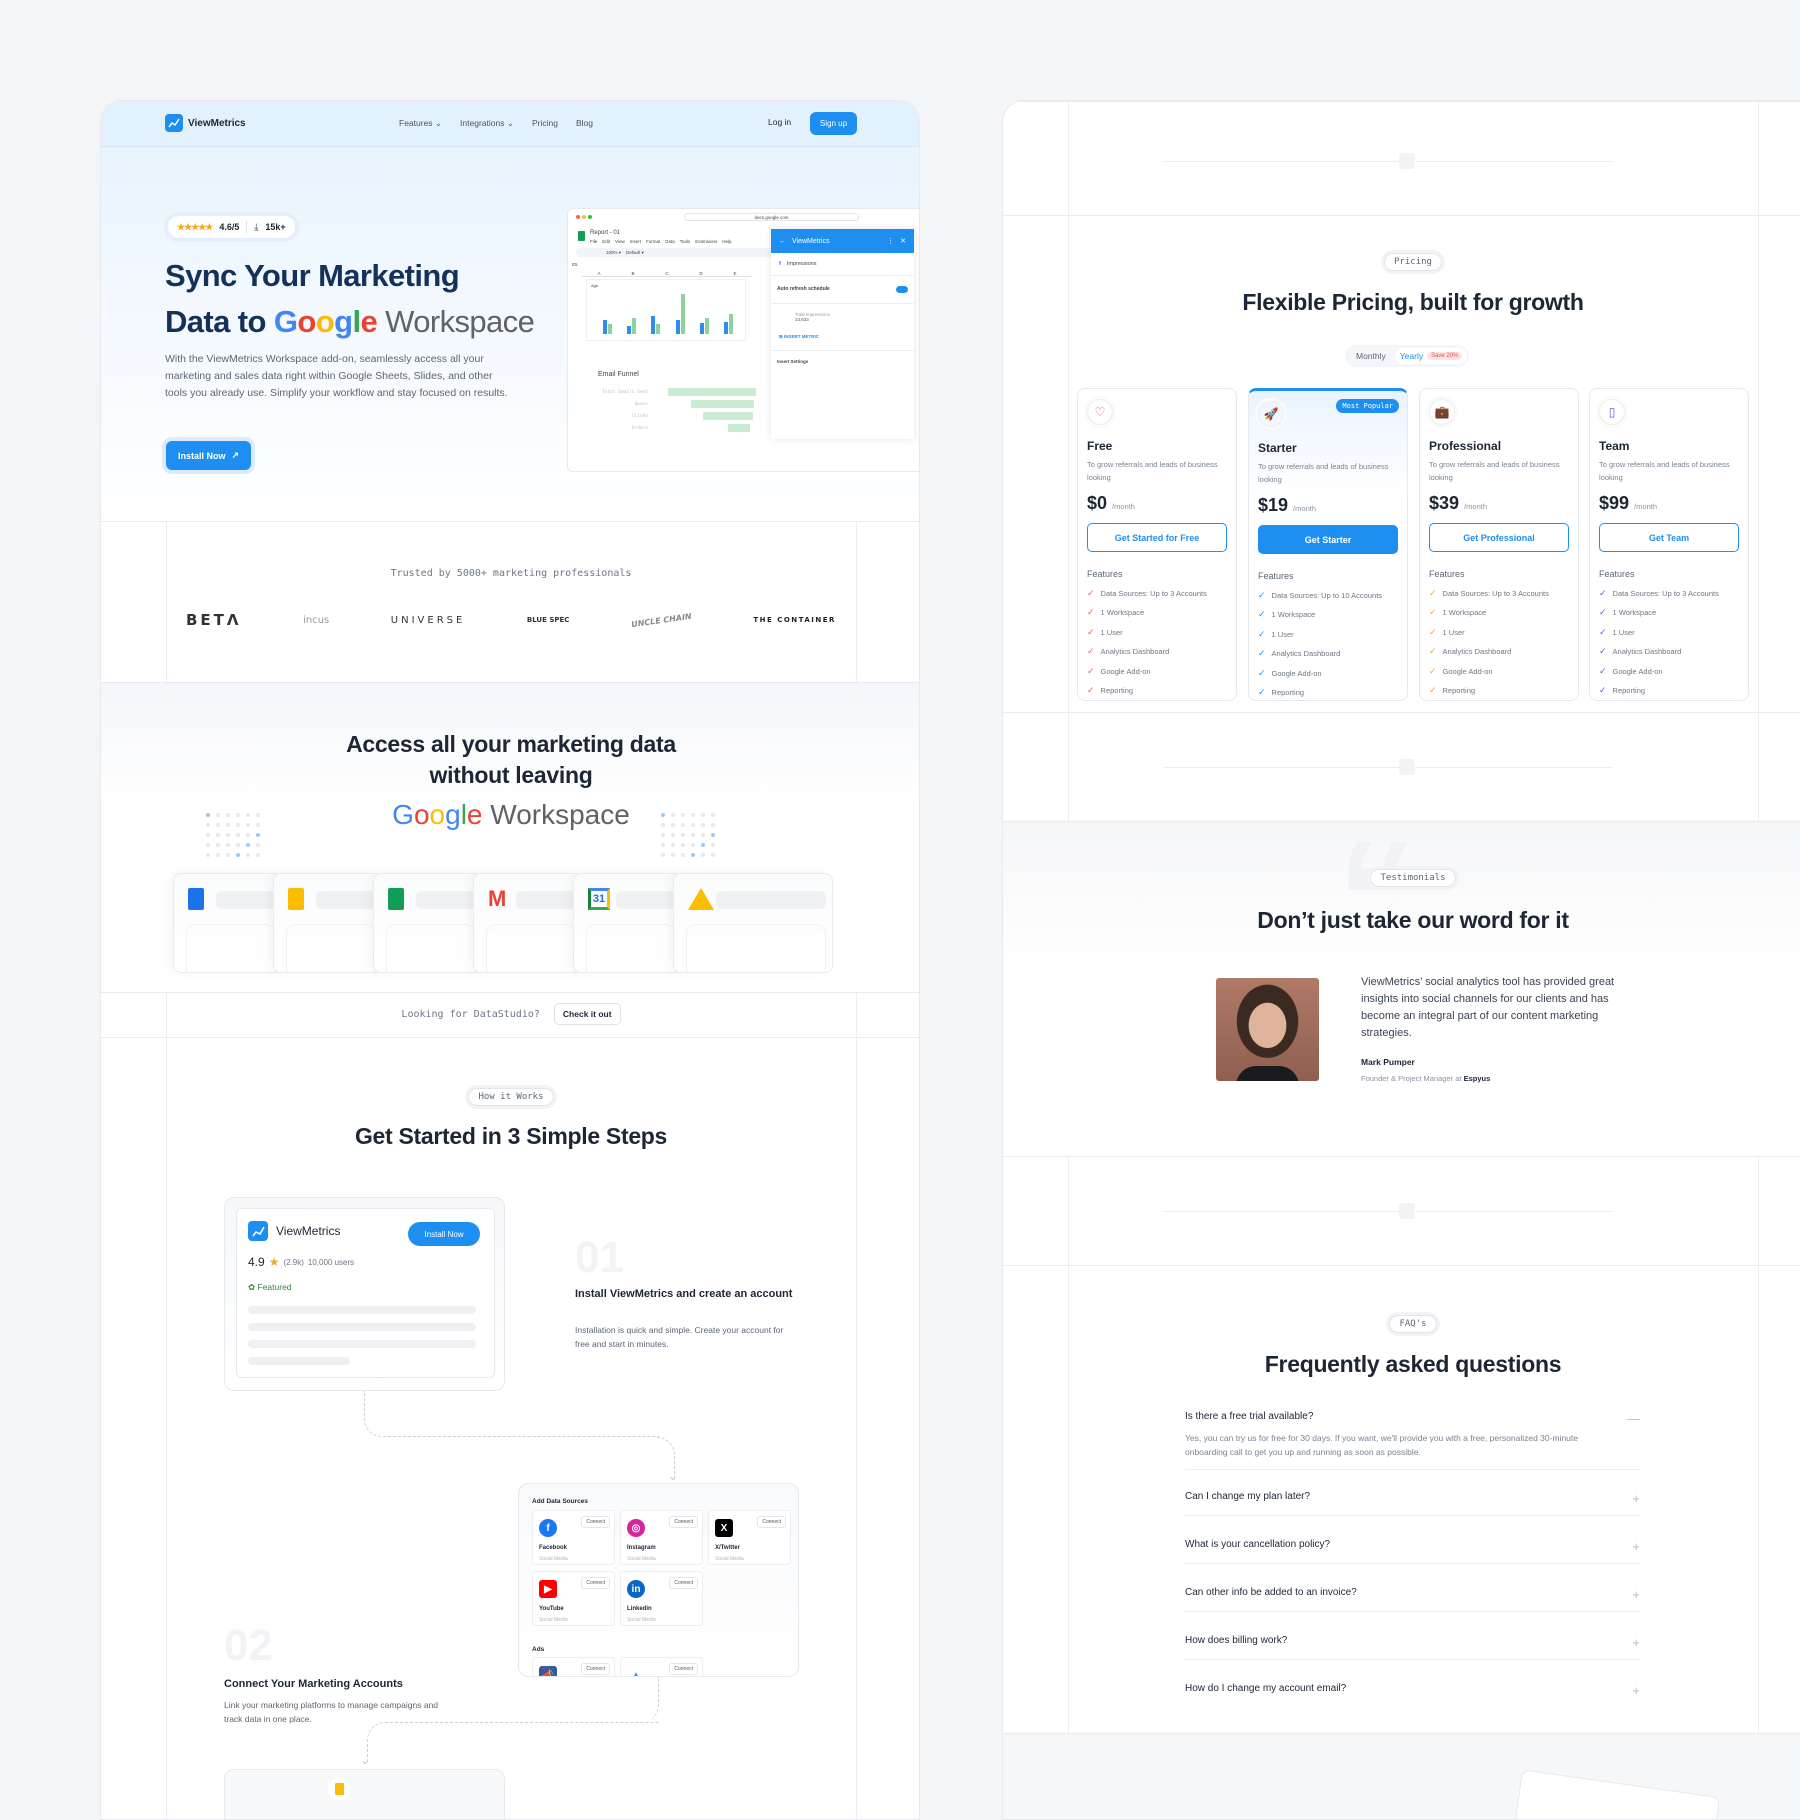 The image size is (1800, 1820). I want to click on faq-item: How do I change my account email? +, so click(1412, 1690).